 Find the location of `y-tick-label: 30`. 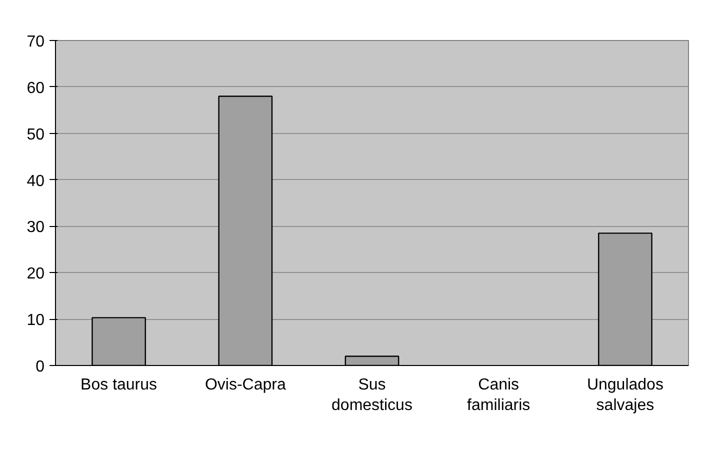

y-tick-label: 30 is located at coordinates (35, 227).